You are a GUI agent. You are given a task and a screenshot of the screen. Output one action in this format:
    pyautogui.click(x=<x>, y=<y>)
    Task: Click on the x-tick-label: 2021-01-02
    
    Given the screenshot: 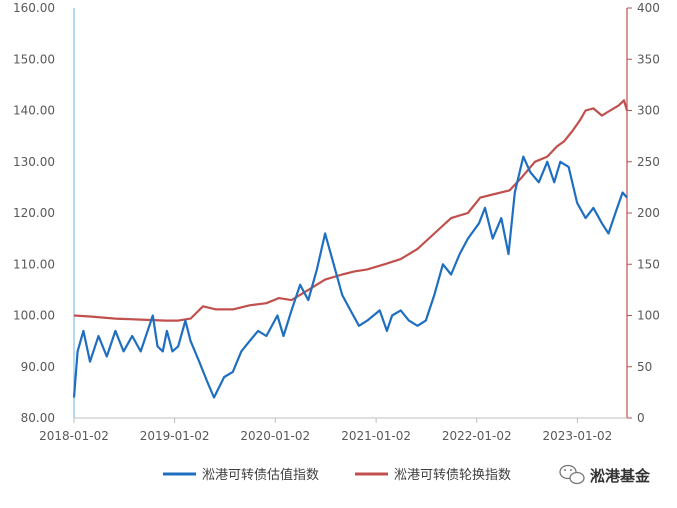 What is the action you would take?
    pyautogui.click(x=376, y=436)
    